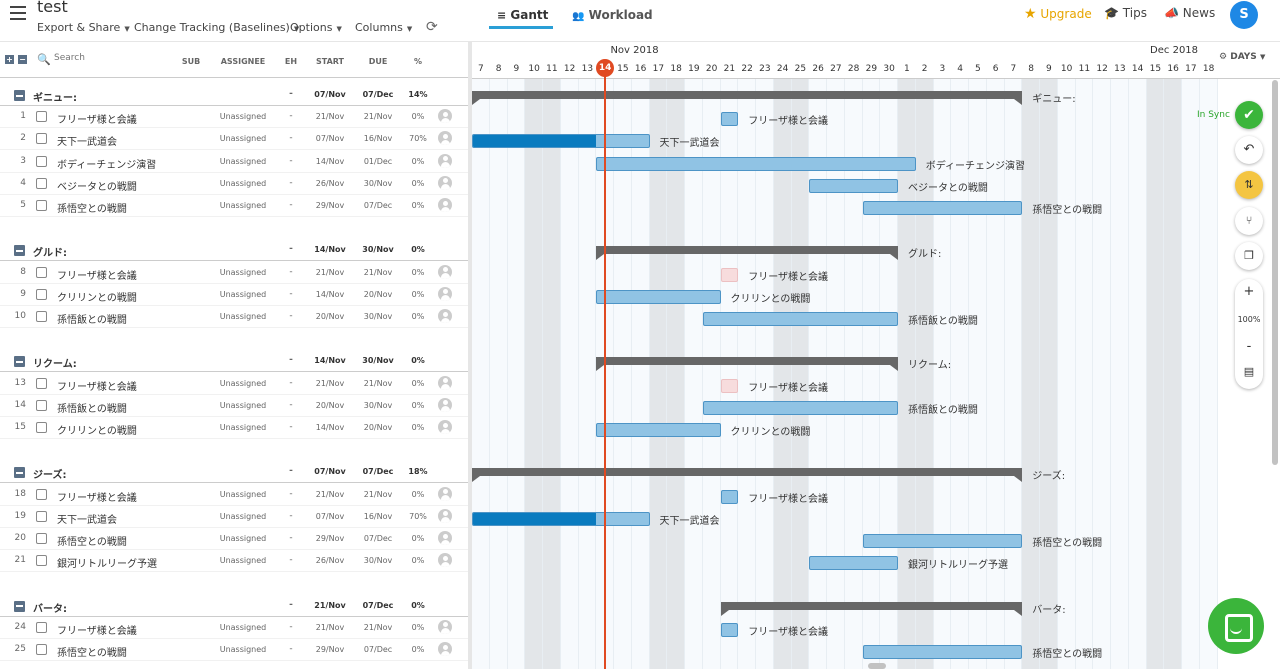 This screenshot has height=669, width=1280. What do you see at coordinates (235, 539) in the screenshot?
I see `task-row: 20 孫悟空との戦闘 Unassigned - 29/Nov 07/Dec 0%` at bounding box center [235, 539].